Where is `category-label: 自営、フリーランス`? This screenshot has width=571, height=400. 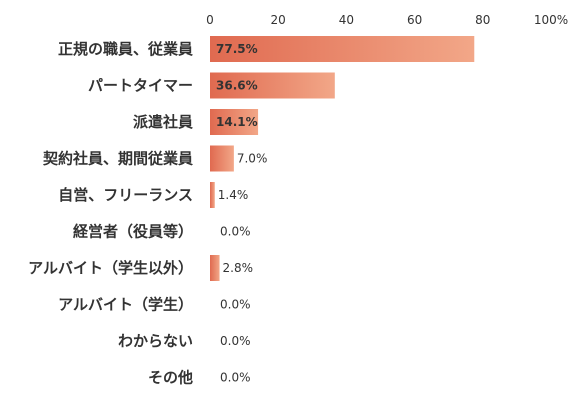 category-label: 自営、フリーランス is located at coordinates (125, 195).